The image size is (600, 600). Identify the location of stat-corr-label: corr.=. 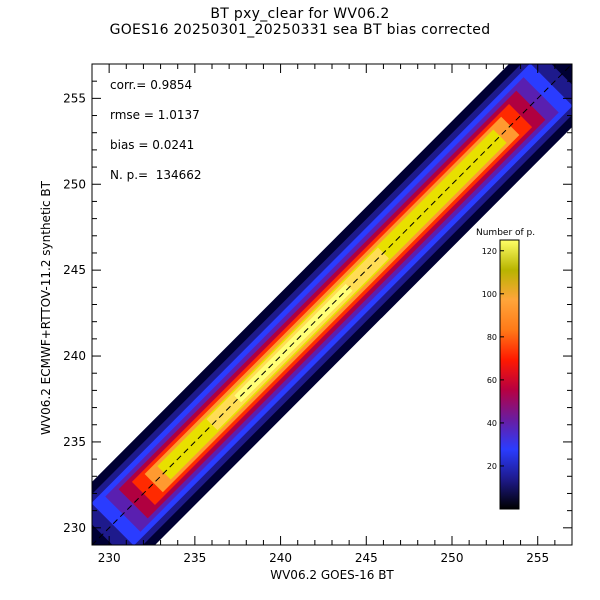
(128, 85).